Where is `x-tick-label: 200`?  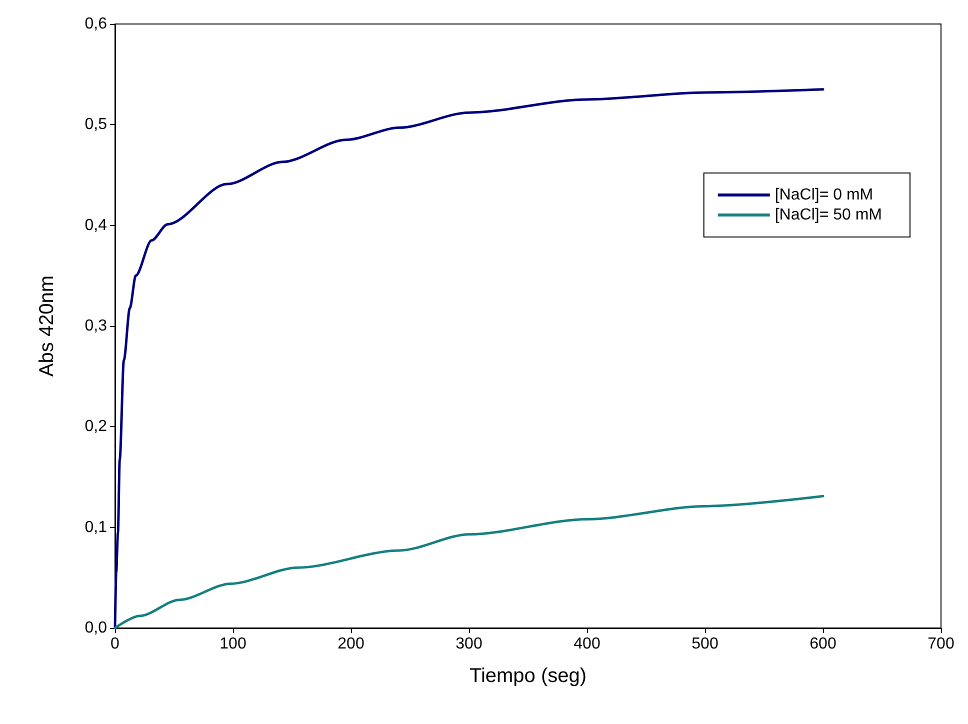 x-tick-label: 200 is located at coordinates (351, 644).